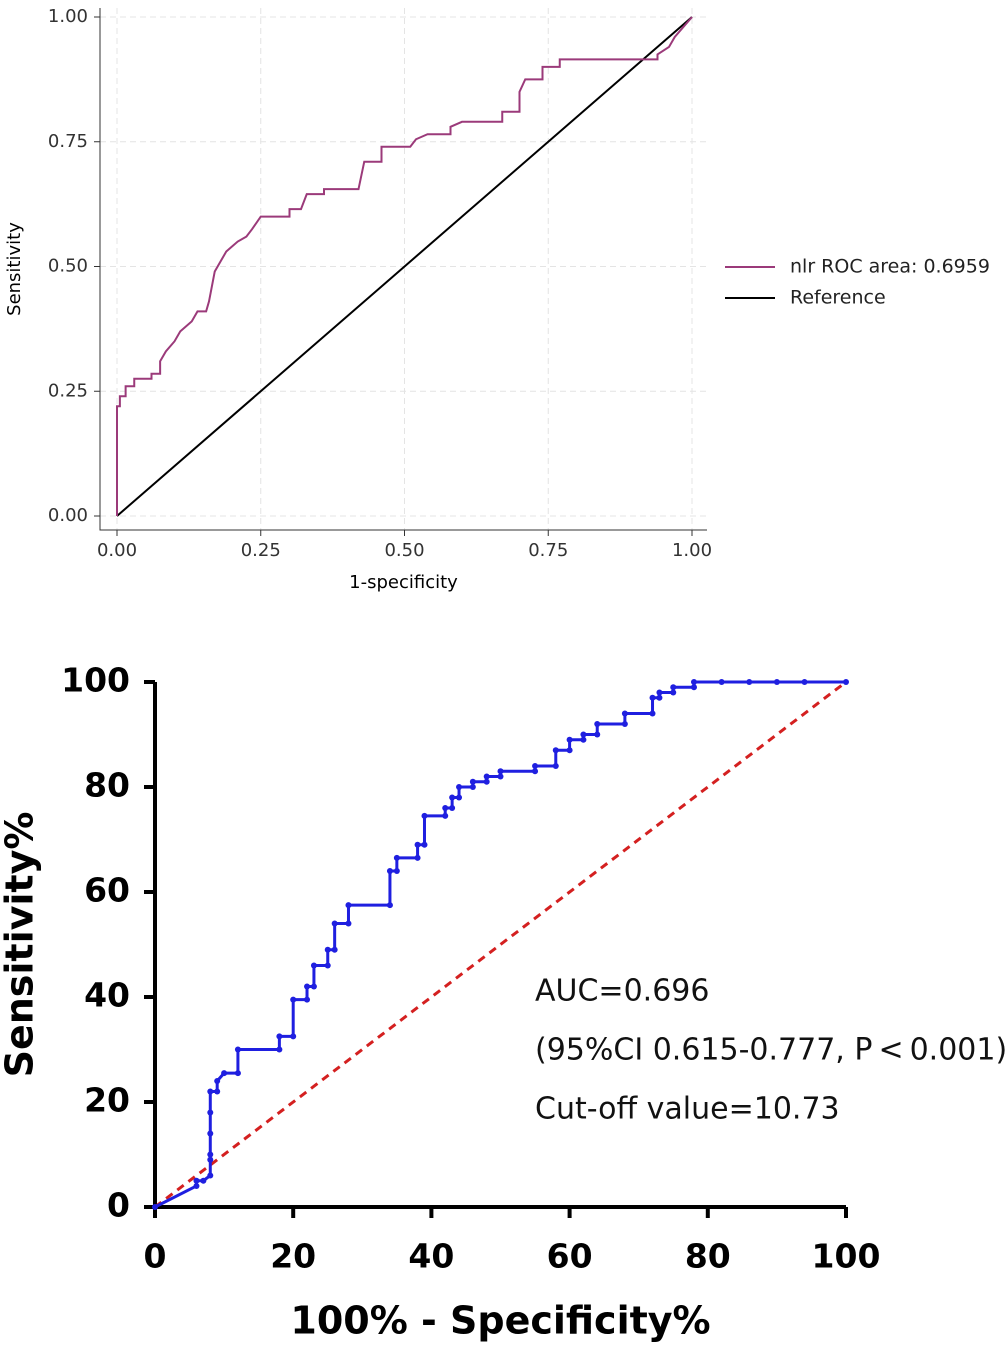 The width and height of the screenshot is (1005, 1352). What do you see at coordinates (431, 1256) in the screenshot?
I see `x-tick-label: 40` at bounding box center [431, 1256].